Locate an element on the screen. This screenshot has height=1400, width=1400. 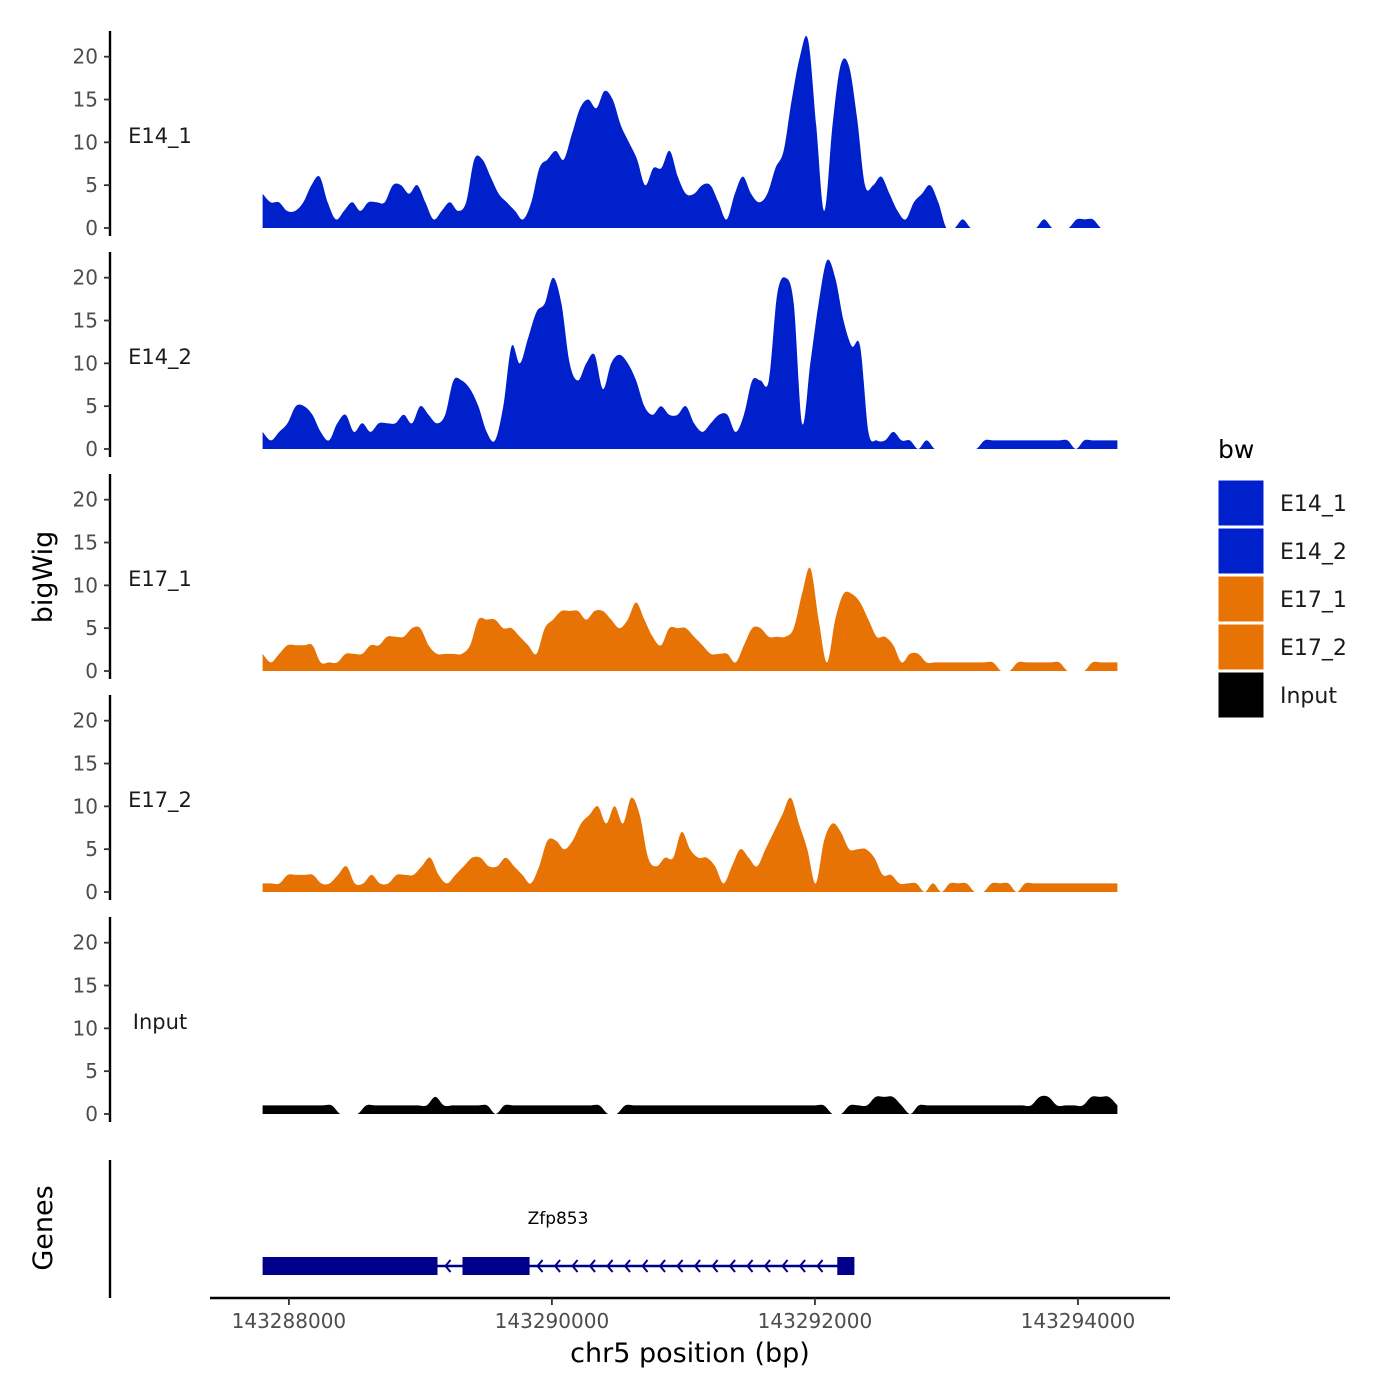
x-tick-label: 143292000 is located at coordinates (815, 1321).